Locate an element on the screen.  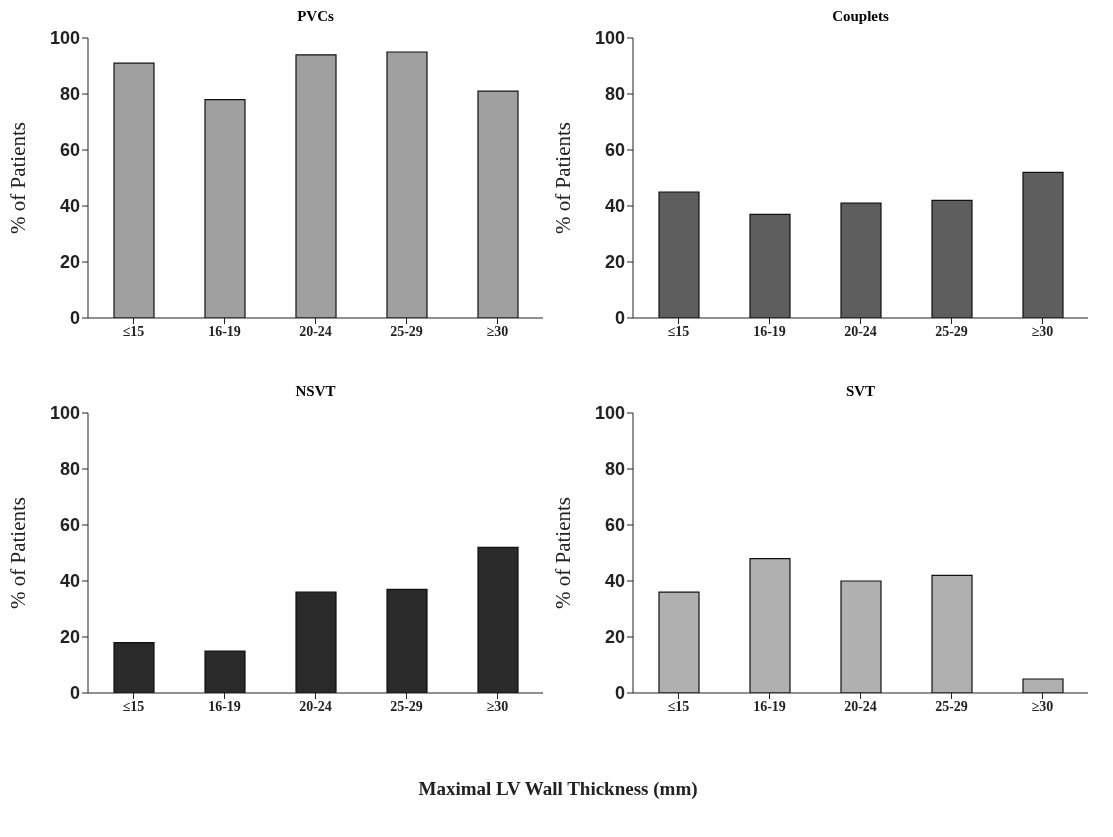
chart-title: PVCs is located at coordinates (315, 16).